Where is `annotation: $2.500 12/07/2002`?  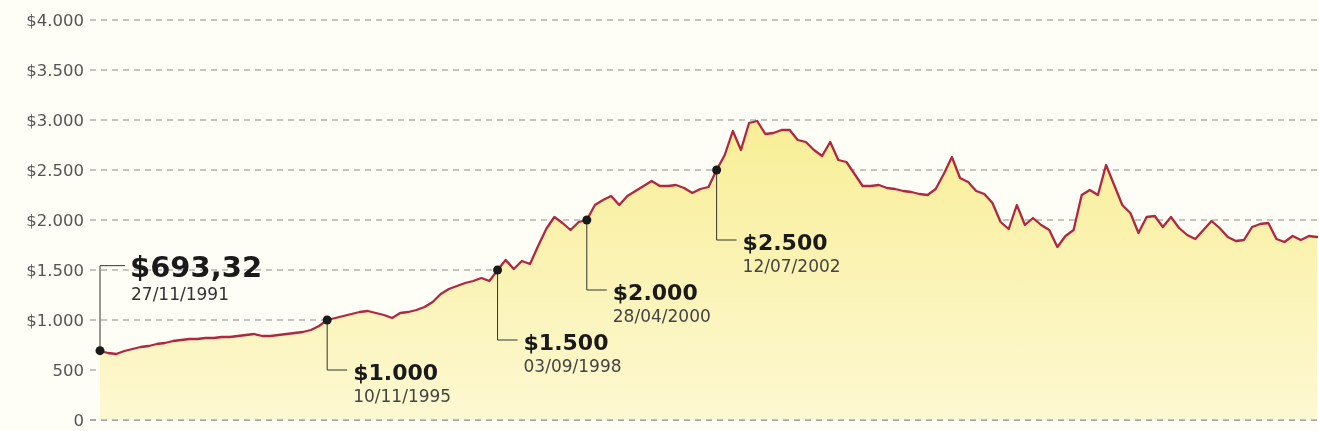
annotation: $2.500 12/07/2002 is located at coordinates (791, 253).